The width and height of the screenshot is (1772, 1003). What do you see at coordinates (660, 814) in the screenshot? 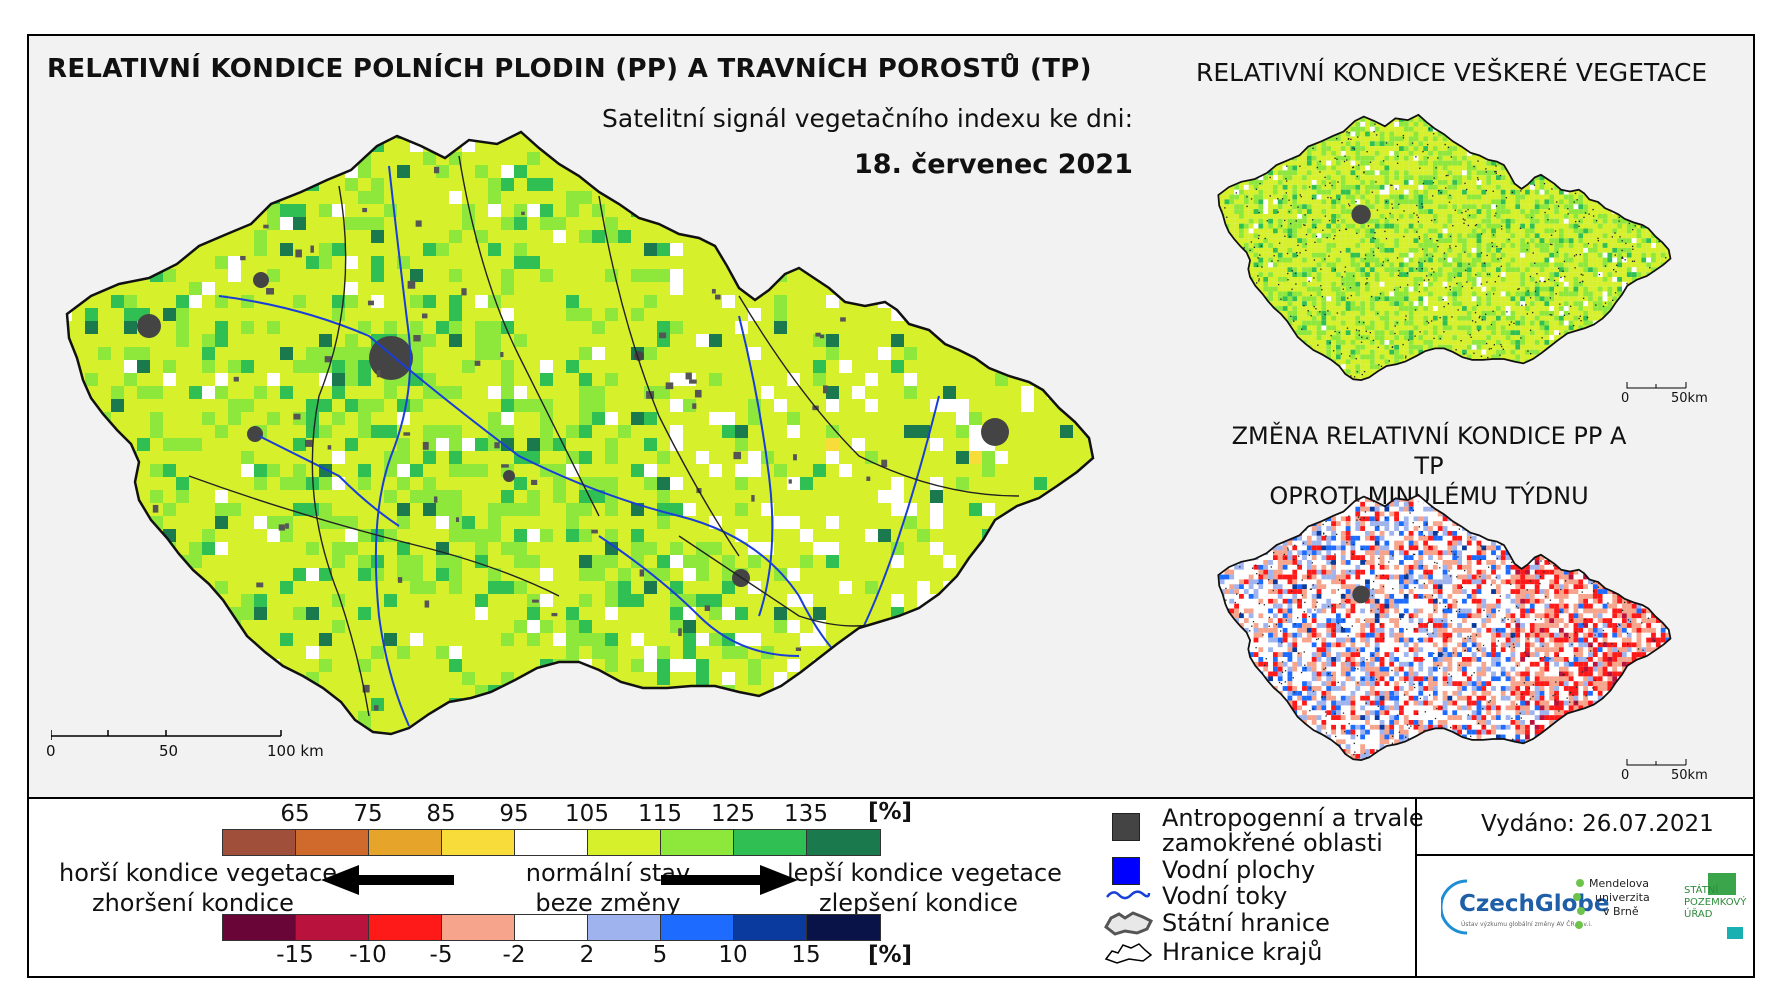
I see `condition-tick: 115` at bounding box center [660, 814].